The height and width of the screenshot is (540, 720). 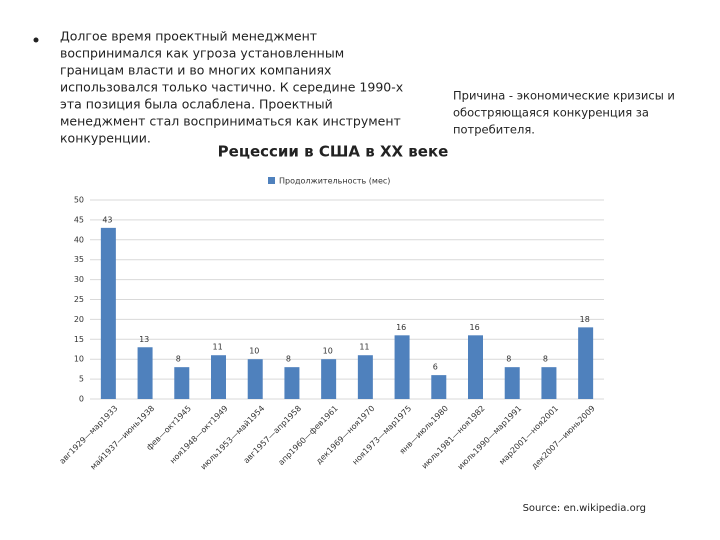 What do you see at coordinates (202, 53) in the screenshot?
I see `text-line: воспринимался как угроза установленным` at bounding box center [202, 53].